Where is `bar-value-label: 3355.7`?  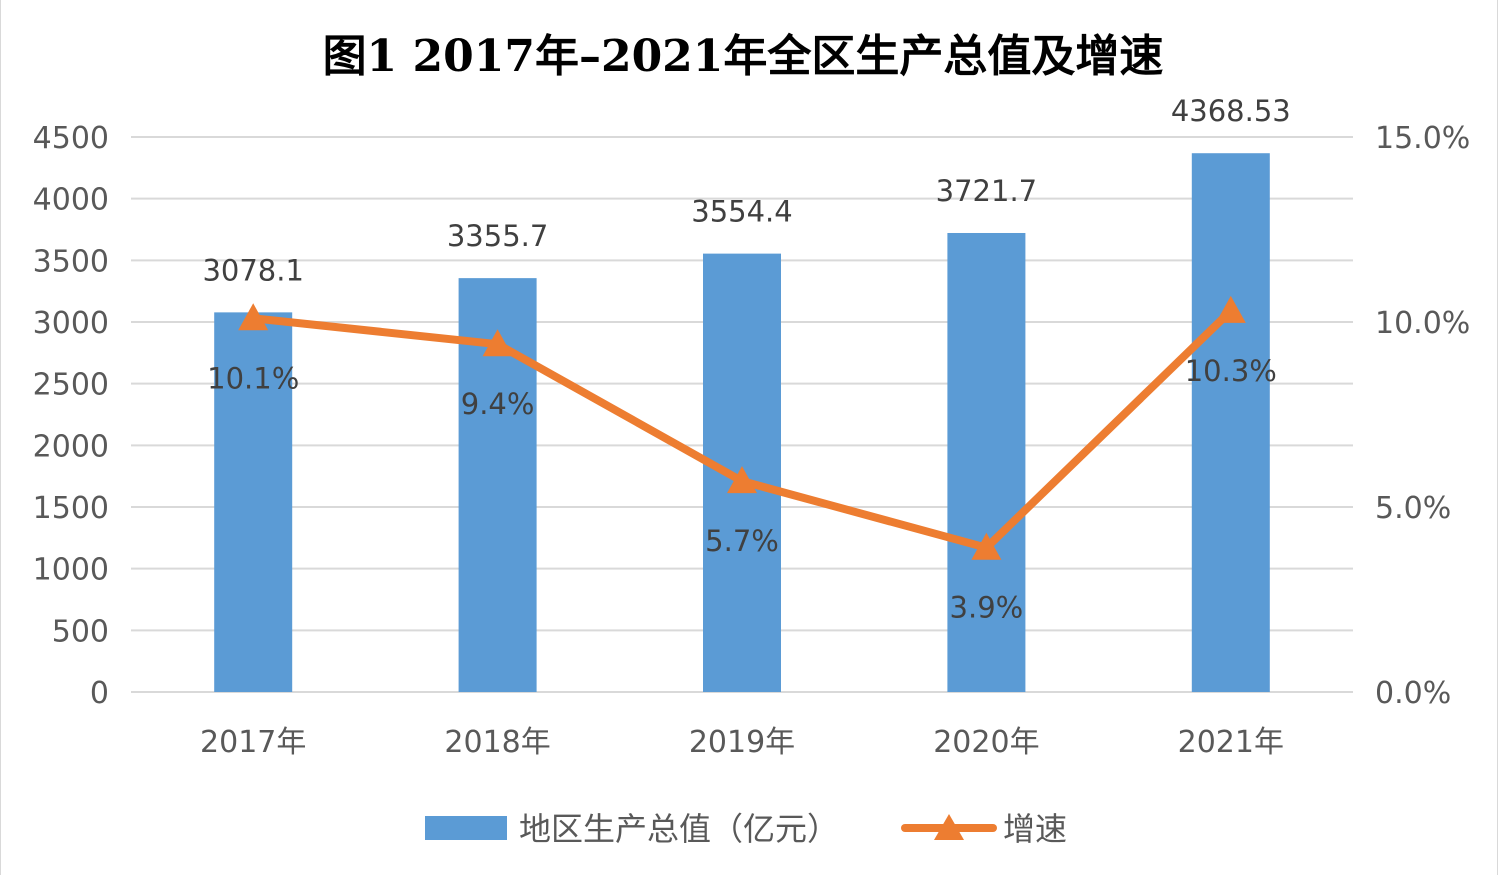
bar-value-label: 3355.7 is located at coordinates (497, 236).